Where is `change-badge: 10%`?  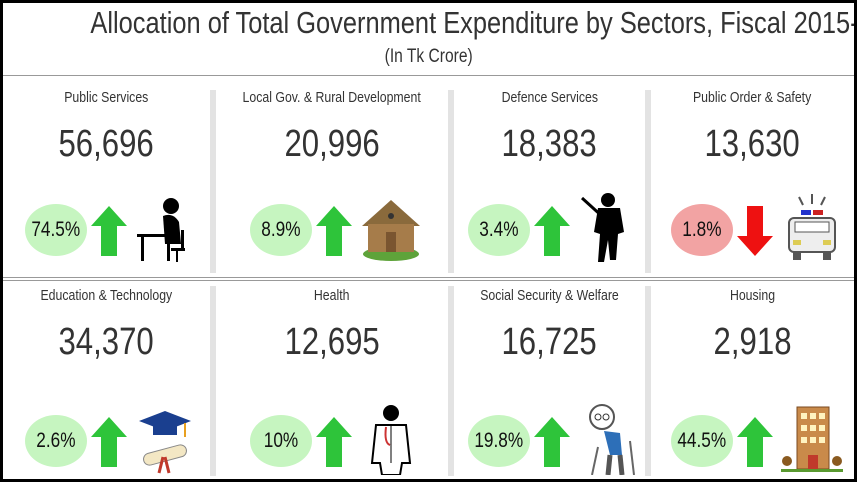
change-badge: 10% is located at coordinates (281, 441).